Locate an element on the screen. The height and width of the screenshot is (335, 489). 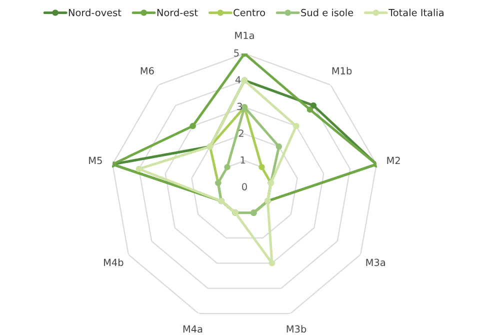
spoke-label: M1a is located at coordinates (244, 36).